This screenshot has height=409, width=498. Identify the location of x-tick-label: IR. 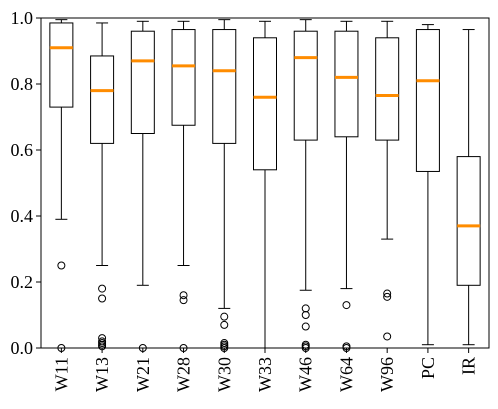
(469, 366).